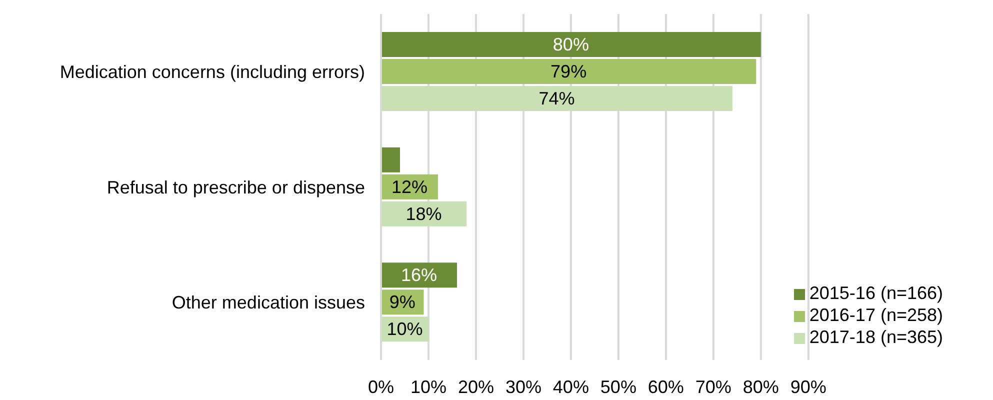  What do you see at coordinates (235, 187) in the screenshot?
I see `y-tick-label: Refusal to prescribe or dispense` at bounding box center [235, 187].